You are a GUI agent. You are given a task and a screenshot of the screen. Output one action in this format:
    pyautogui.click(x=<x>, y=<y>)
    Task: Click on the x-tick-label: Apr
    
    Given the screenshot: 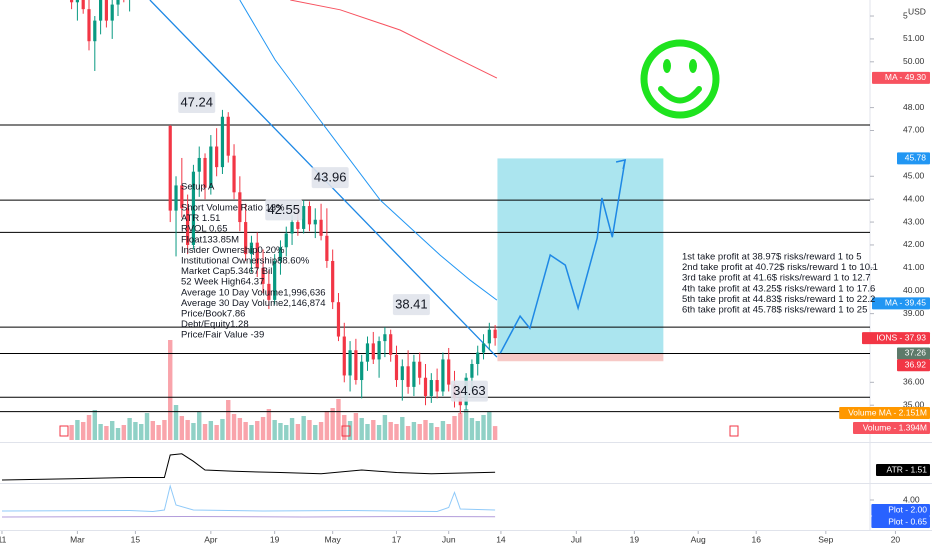 What is the action you would take?
    pyautogui.click(x=210, y=539)
    